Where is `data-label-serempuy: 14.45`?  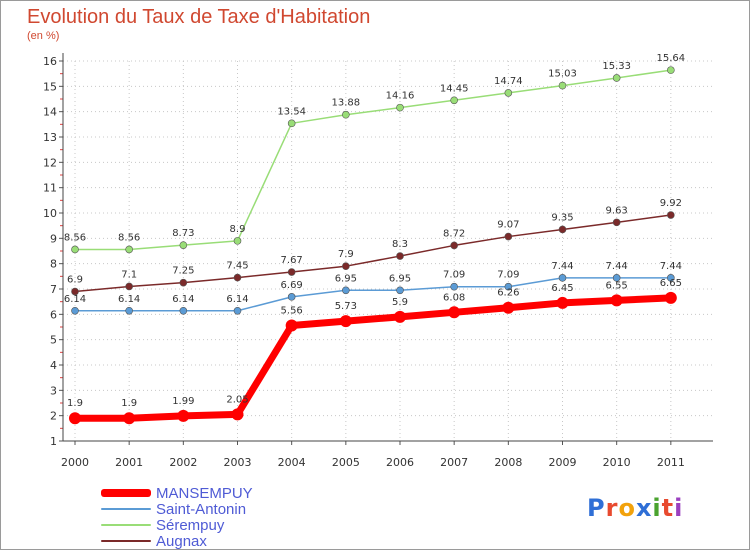 data-label-serempuy: 14.45 is located at coordinates (454, 88).